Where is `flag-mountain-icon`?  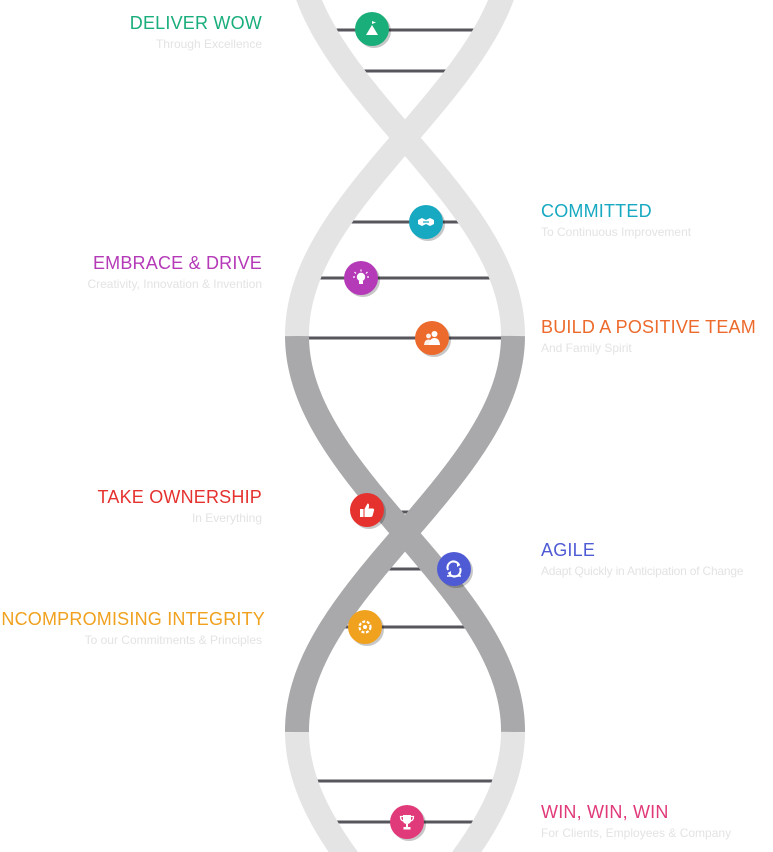
flag-mountain-icon is located at coordinates (372, 29).